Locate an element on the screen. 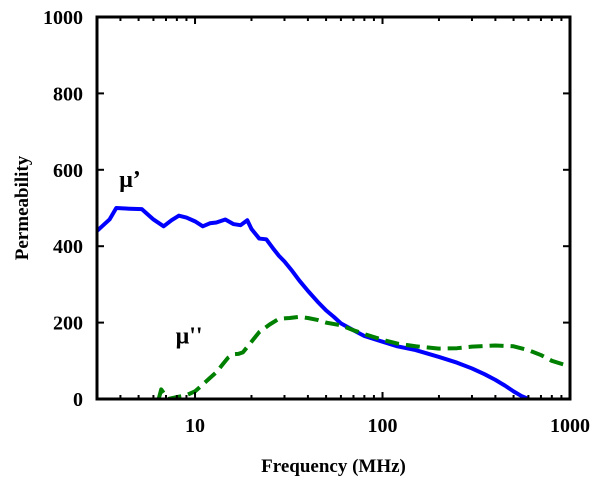 The width and height of the screenshot is (600, 483). series-annotation-2: μ'' is located at coordinates (189, 337).